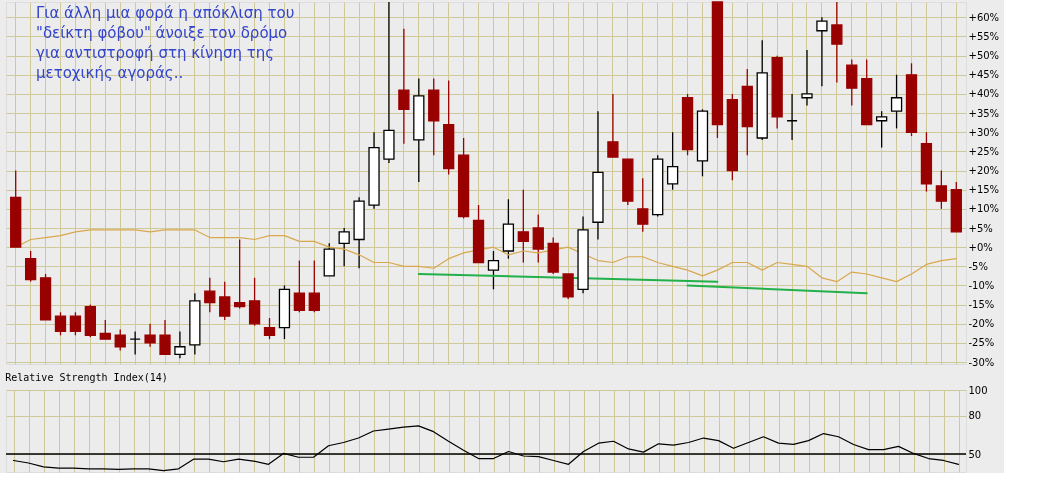 This screenshot has height=500, width=1045. I want to click on y-tick-label: +5%, so click(980, 228).